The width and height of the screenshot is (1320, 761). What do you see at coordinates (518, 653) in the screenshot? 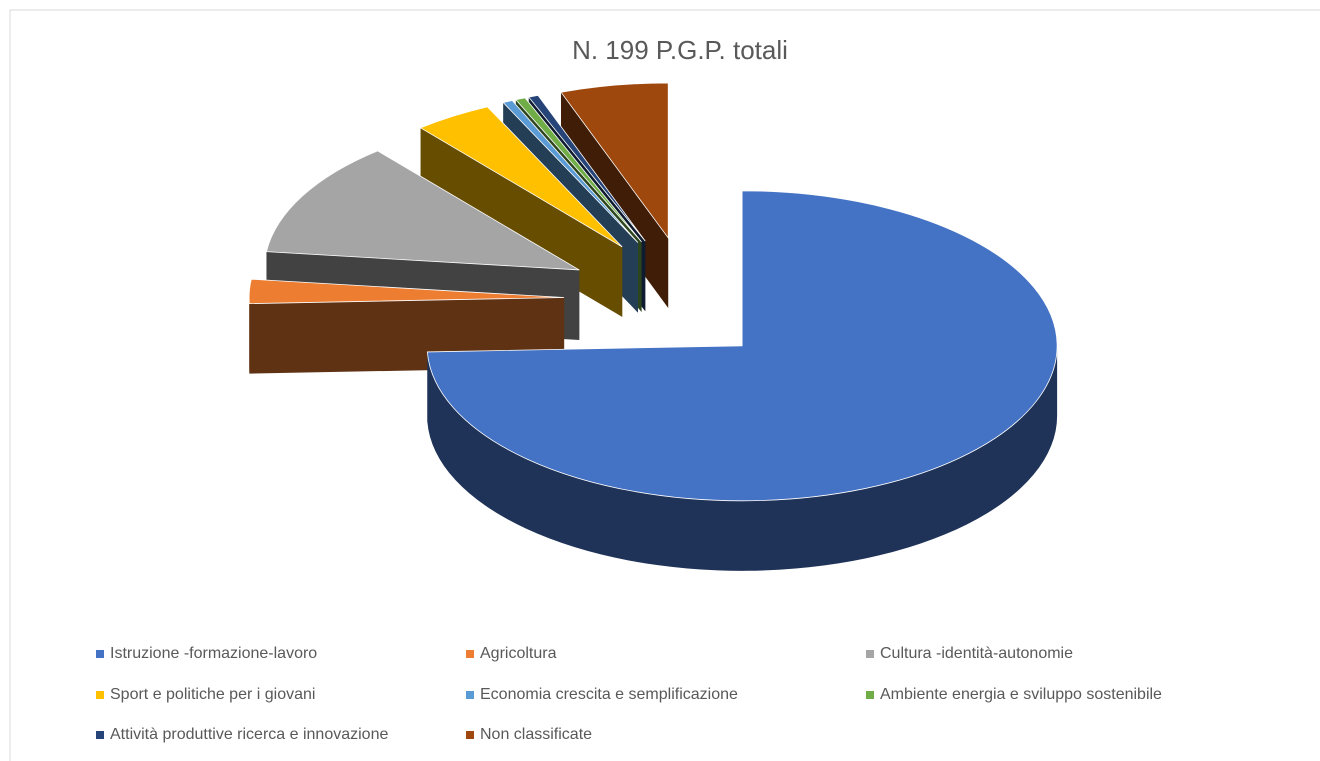
I see `legend-label: Agricoltura` at bounding box center [518, 653].